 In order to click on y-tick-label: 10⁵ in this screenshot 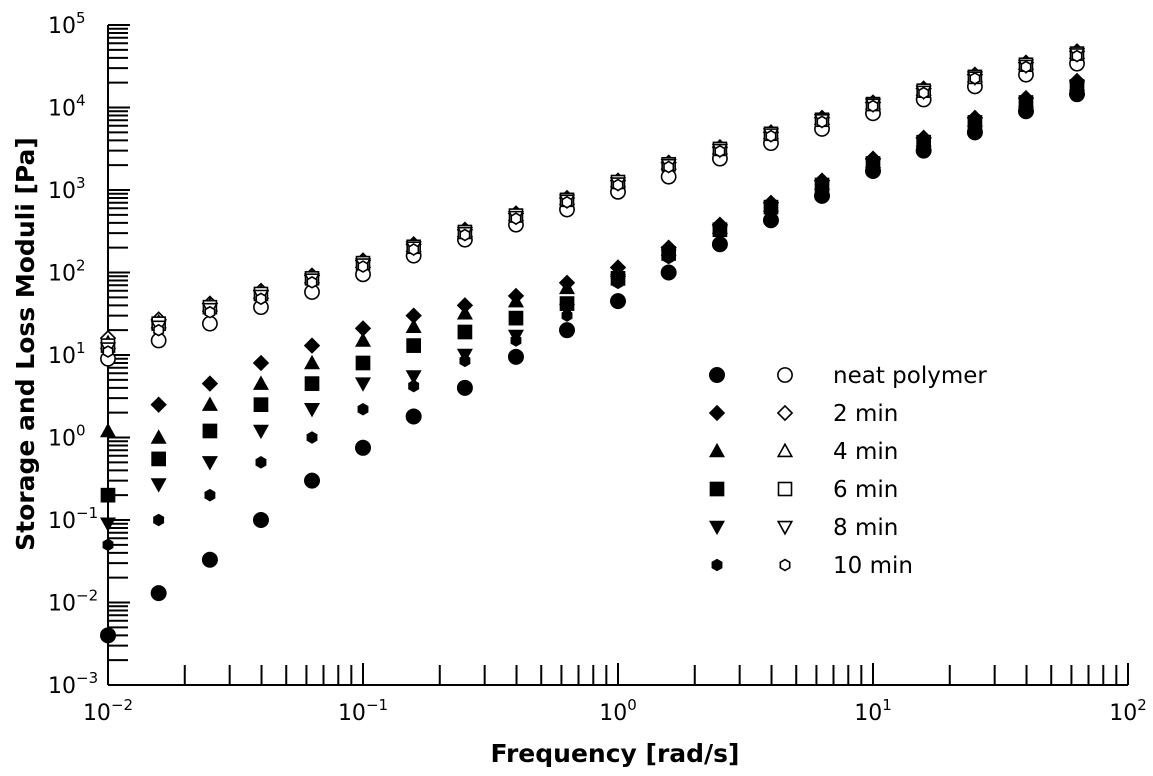, I will do `click(67, 24)`.